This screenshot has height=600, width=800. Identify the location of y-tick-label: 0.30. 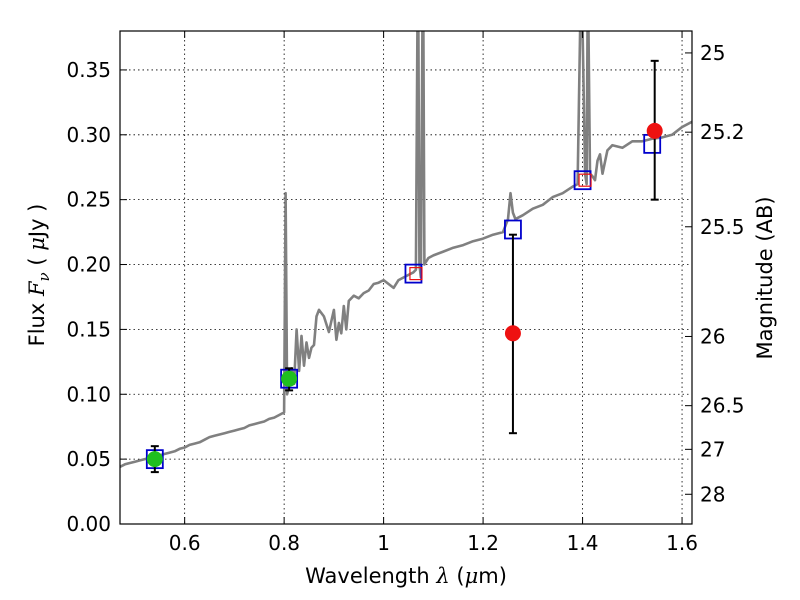
(88, 135).